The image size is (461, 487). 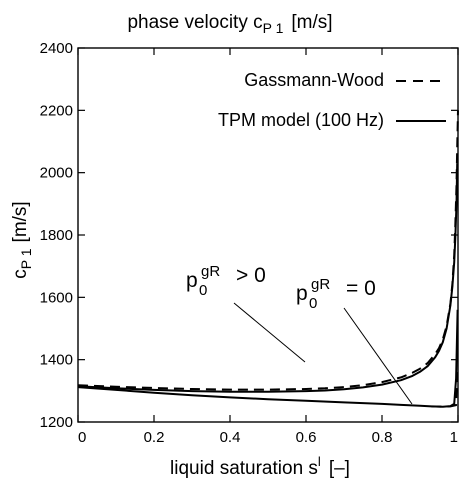 I want to click on y-tick-label: 1600, so click(x=56, y=297).